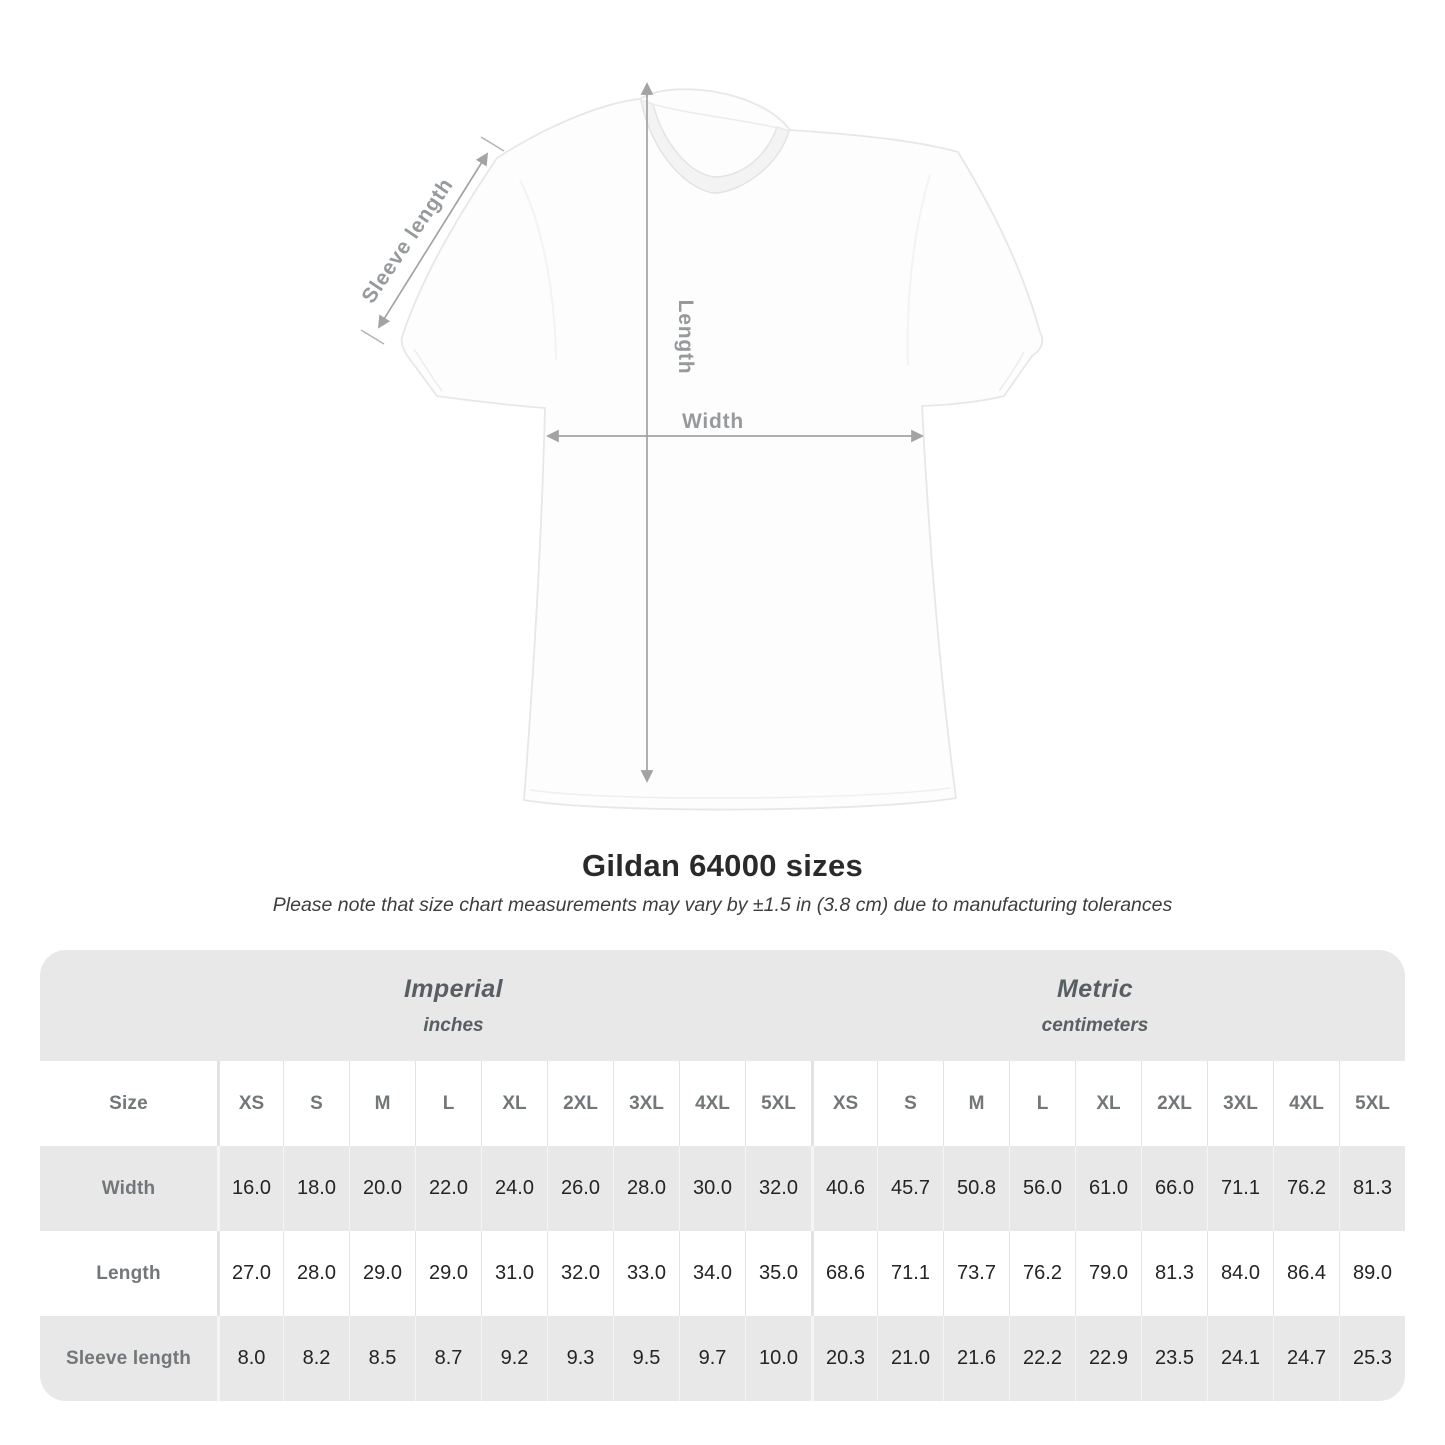 The width and height of the screenshot is (1445, 1445). Describe the element at coordinates (580, 1188) in the screenshot. I see `measurement-value: 26.0` at that location.